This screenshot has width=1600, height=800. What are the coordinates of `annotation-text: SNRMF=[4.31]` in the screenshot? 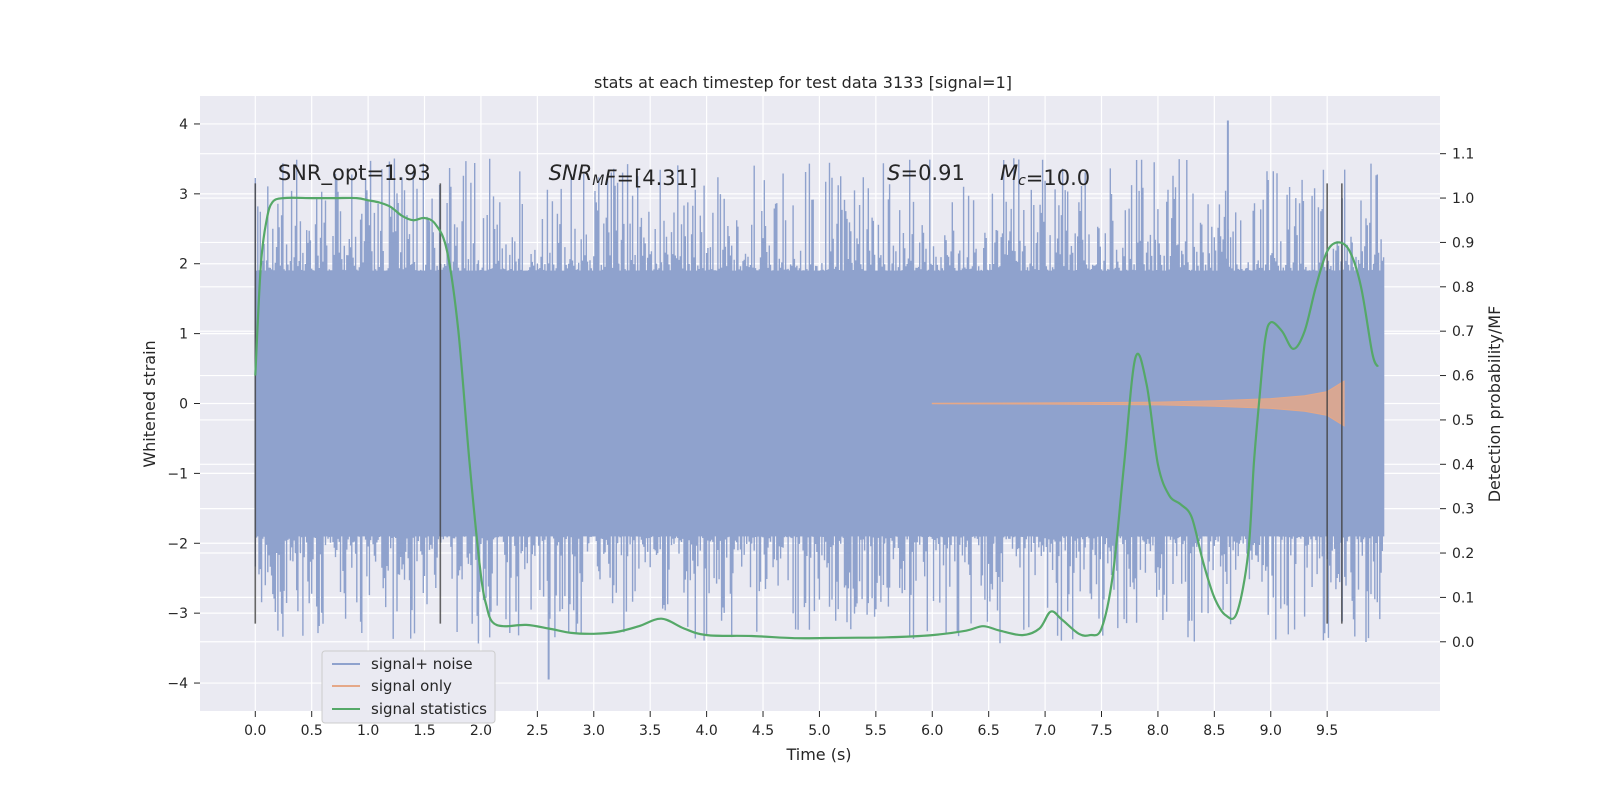 It's located at (623, 175).